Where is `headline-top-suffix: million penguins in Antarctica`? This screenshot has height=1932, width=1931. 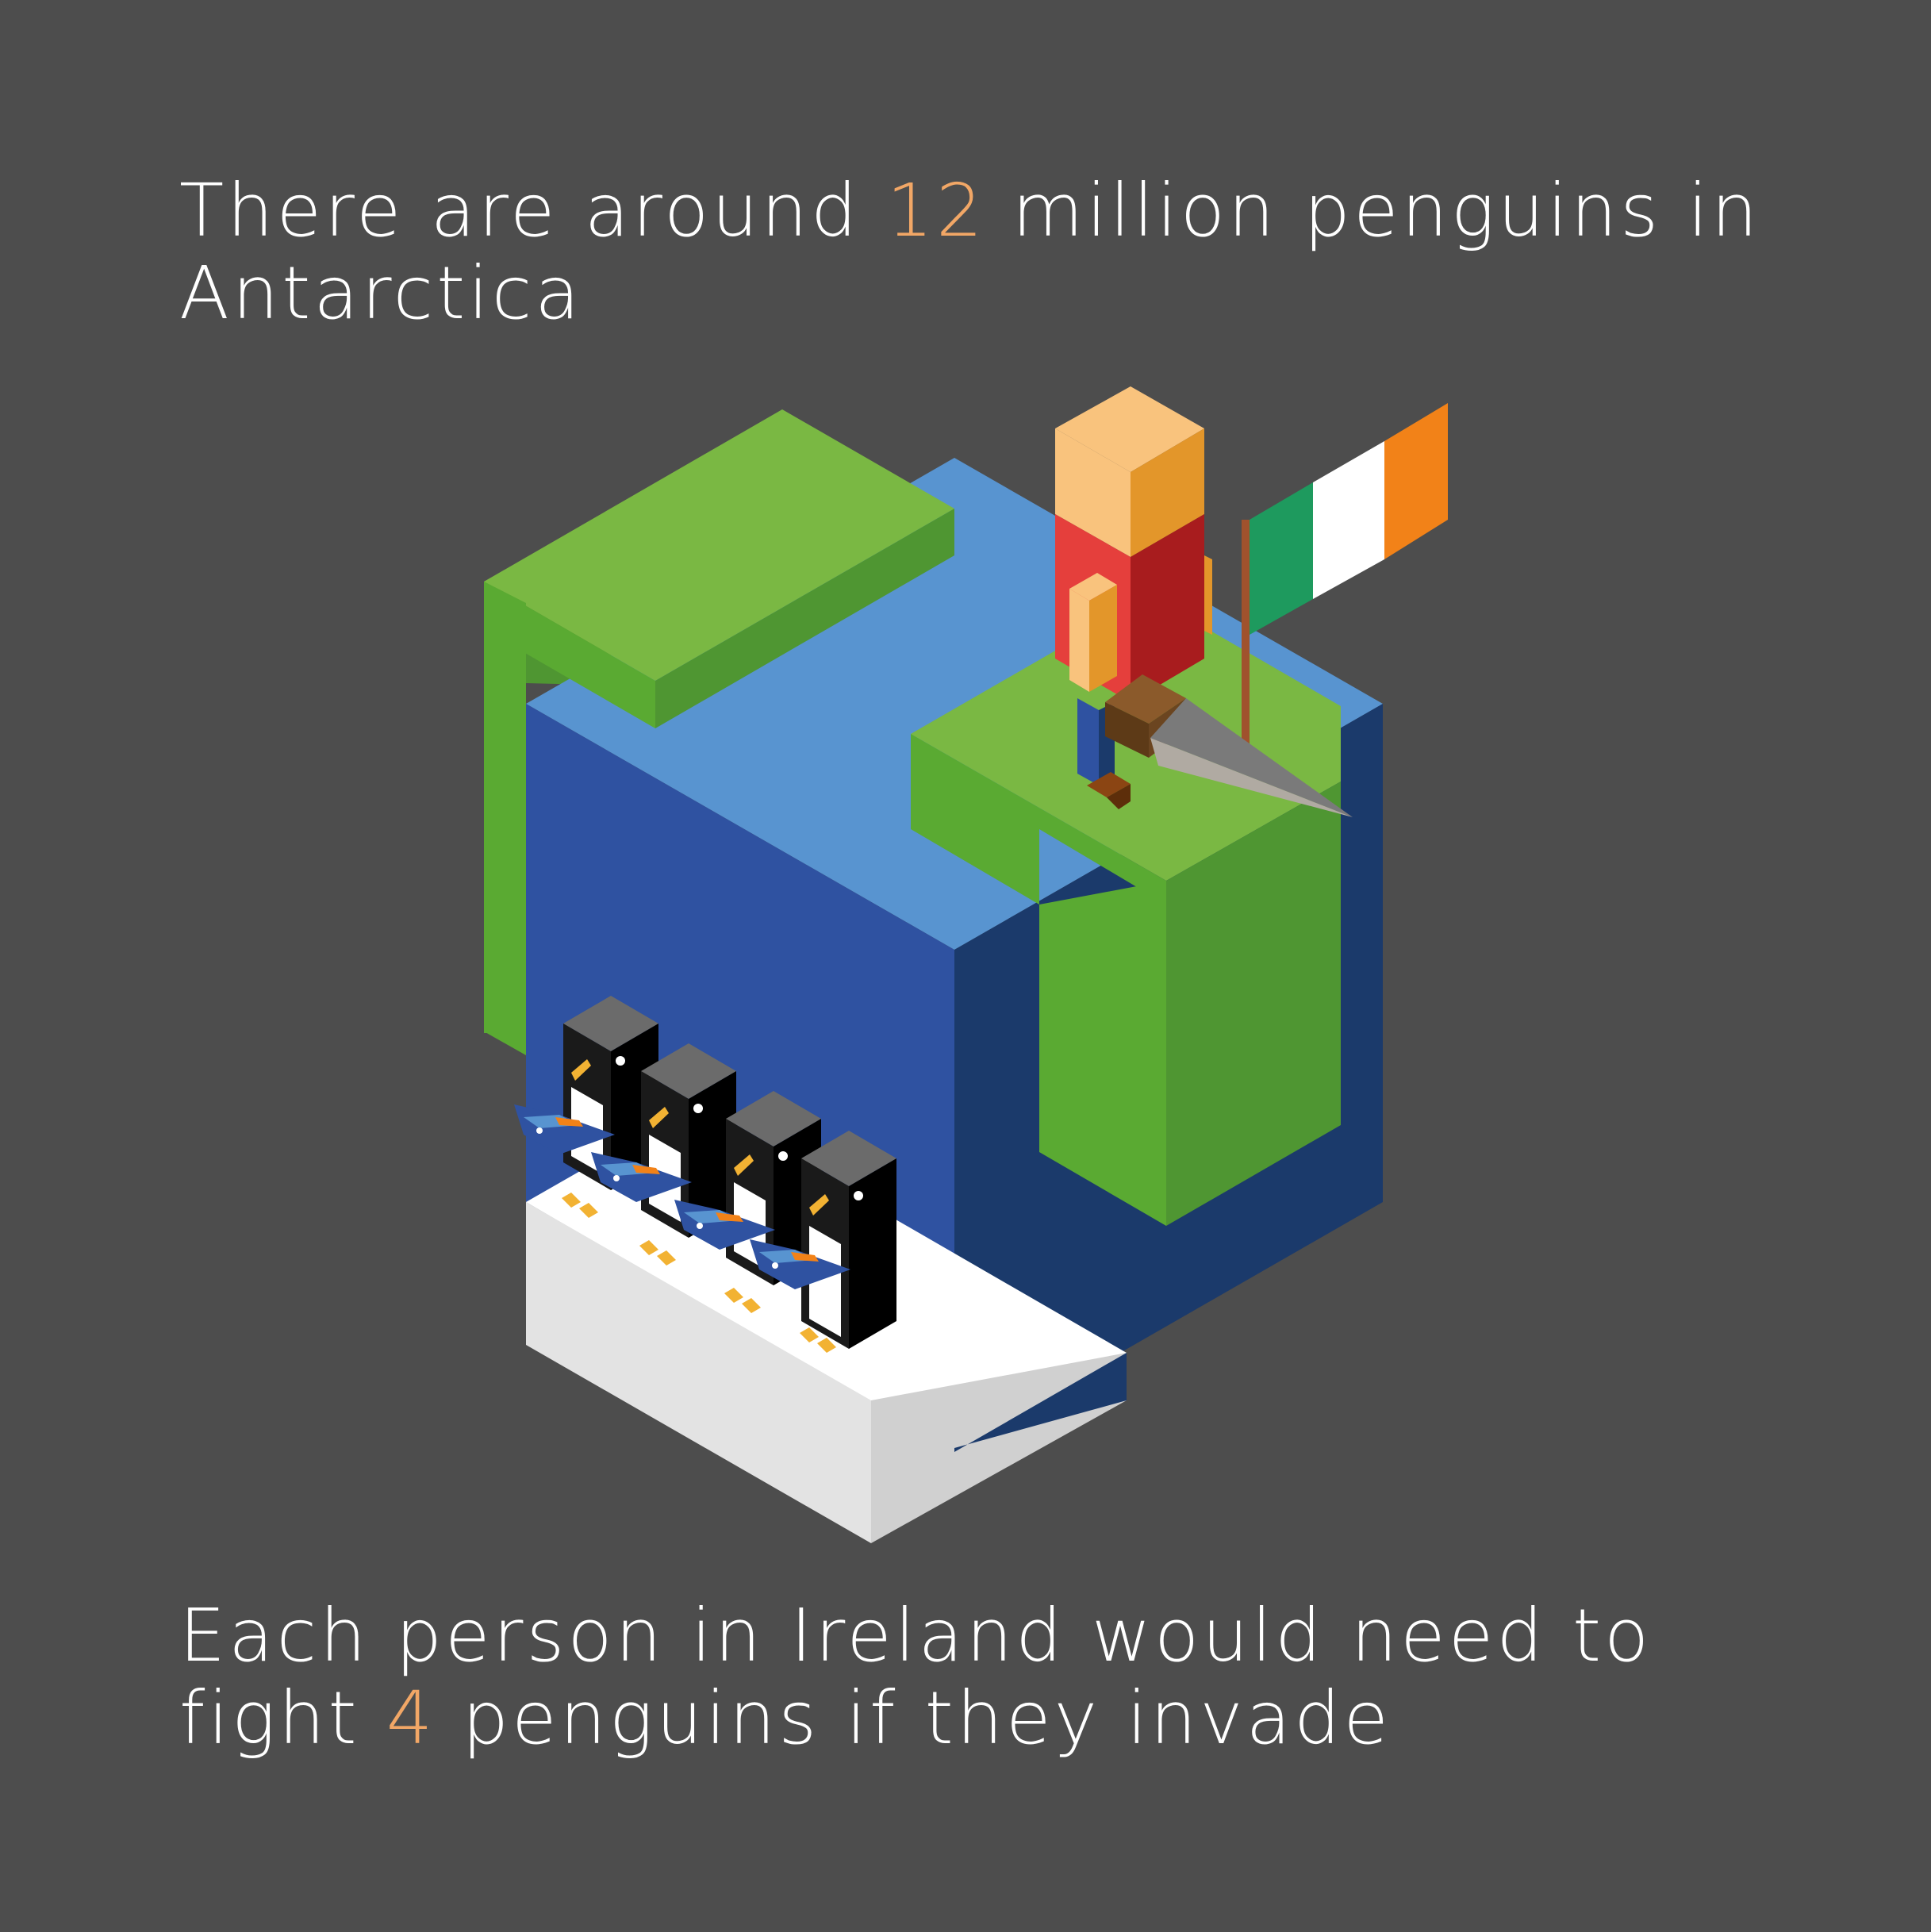
headline-top-suffix: million penguins in Antarctica is located at coordinates (970, 252).